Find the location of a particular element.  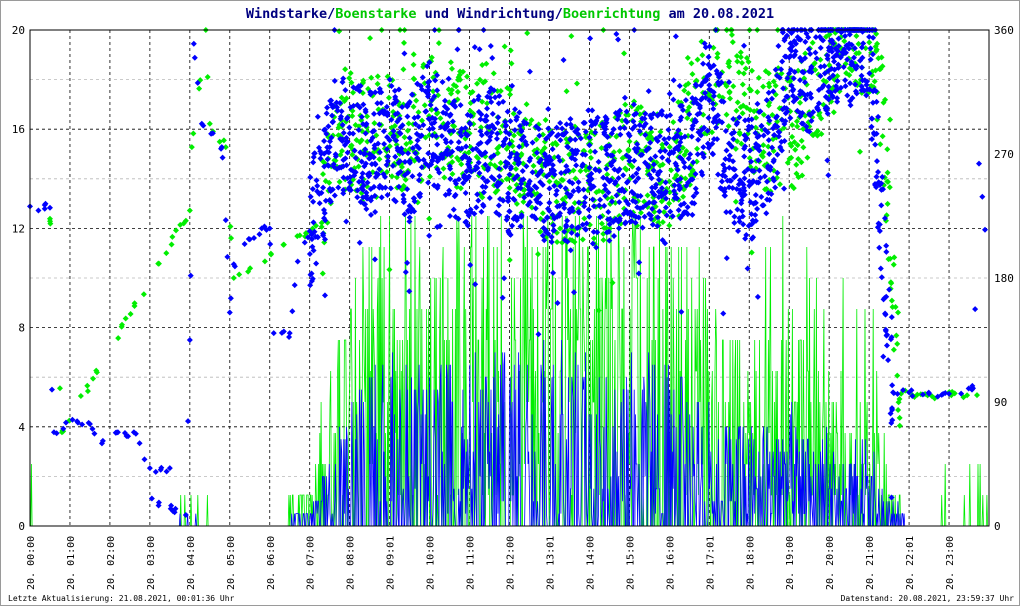

x-tick-label: 20. 13:01 is located at coordinates (550, 563).